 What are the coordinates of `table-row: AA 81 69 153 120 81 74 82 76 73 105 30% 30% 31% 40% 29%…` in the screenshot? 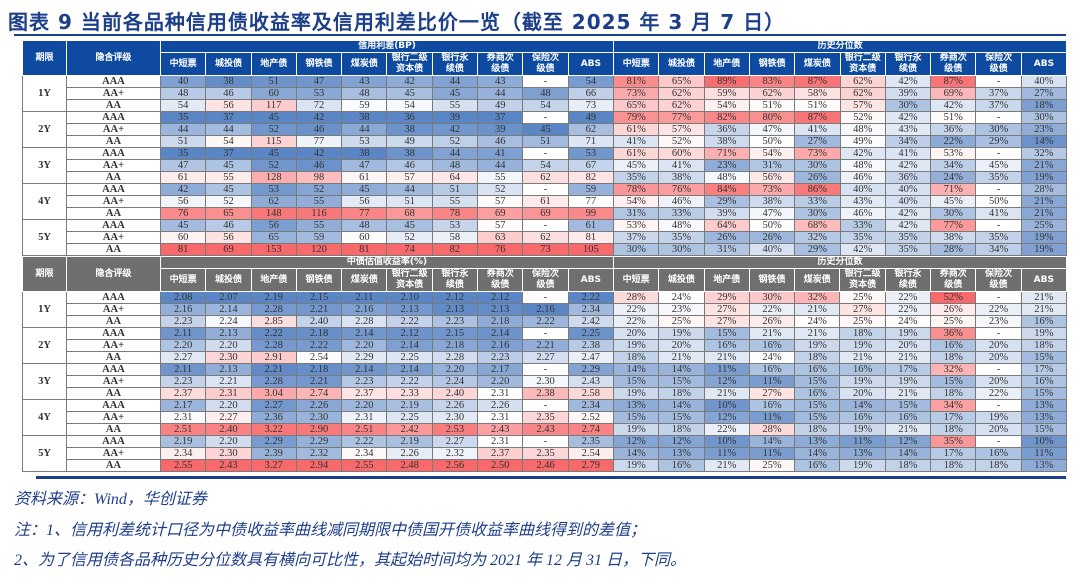 It's located at (545, 249).